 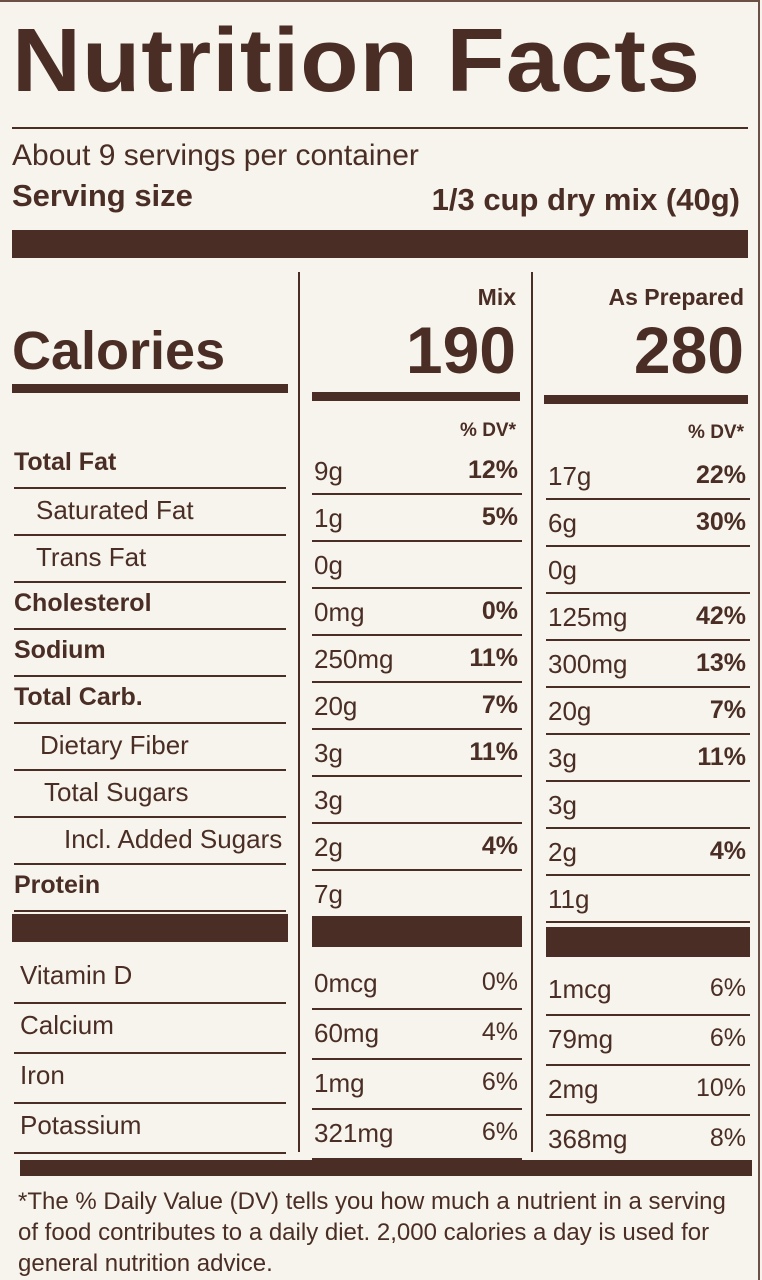 What do you see at coordinates (720, 616) in the screenshot?
I see `daily-value: 42%` at bounding box center [720, 616].